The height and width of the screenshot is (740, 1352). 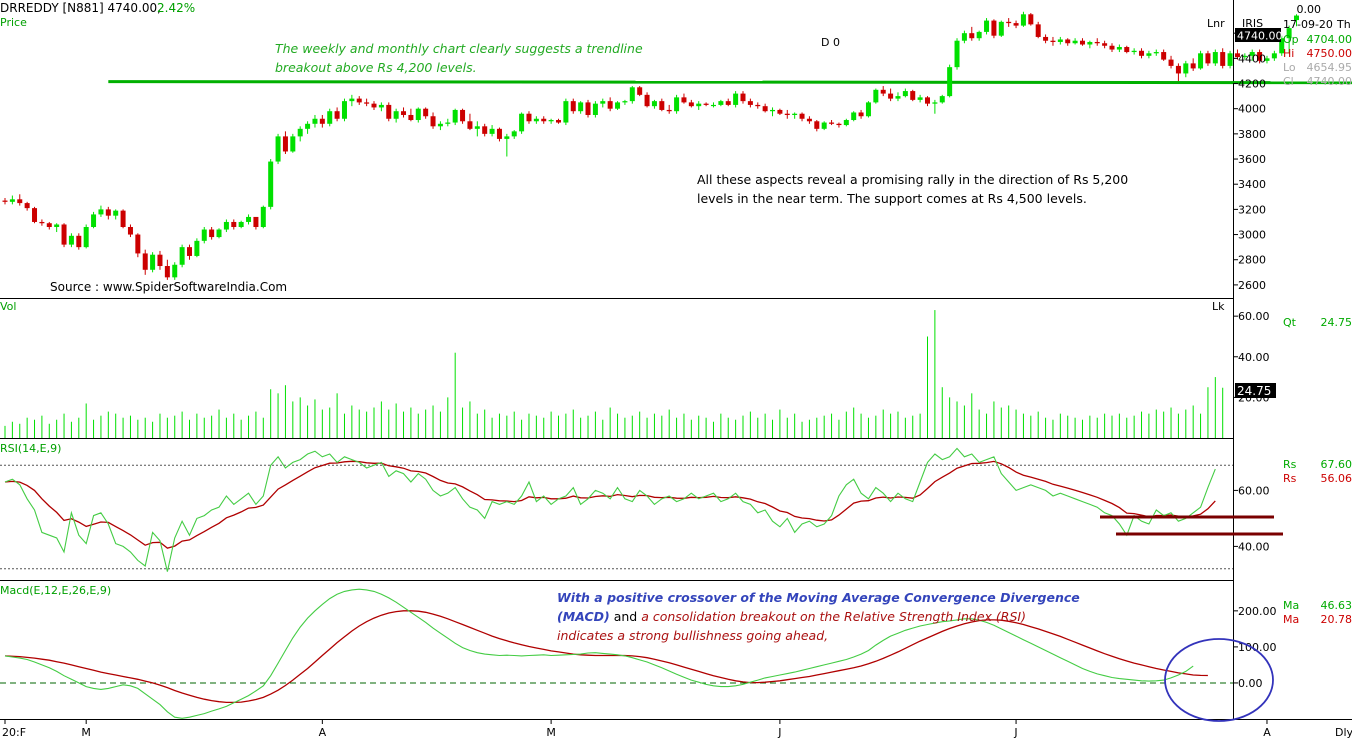 What do you see at coordinates (80, 8) in the screenshot?
I see `symbol-title: DRREDDY [N881] 4740.00,` at bounding box center [80, 8].